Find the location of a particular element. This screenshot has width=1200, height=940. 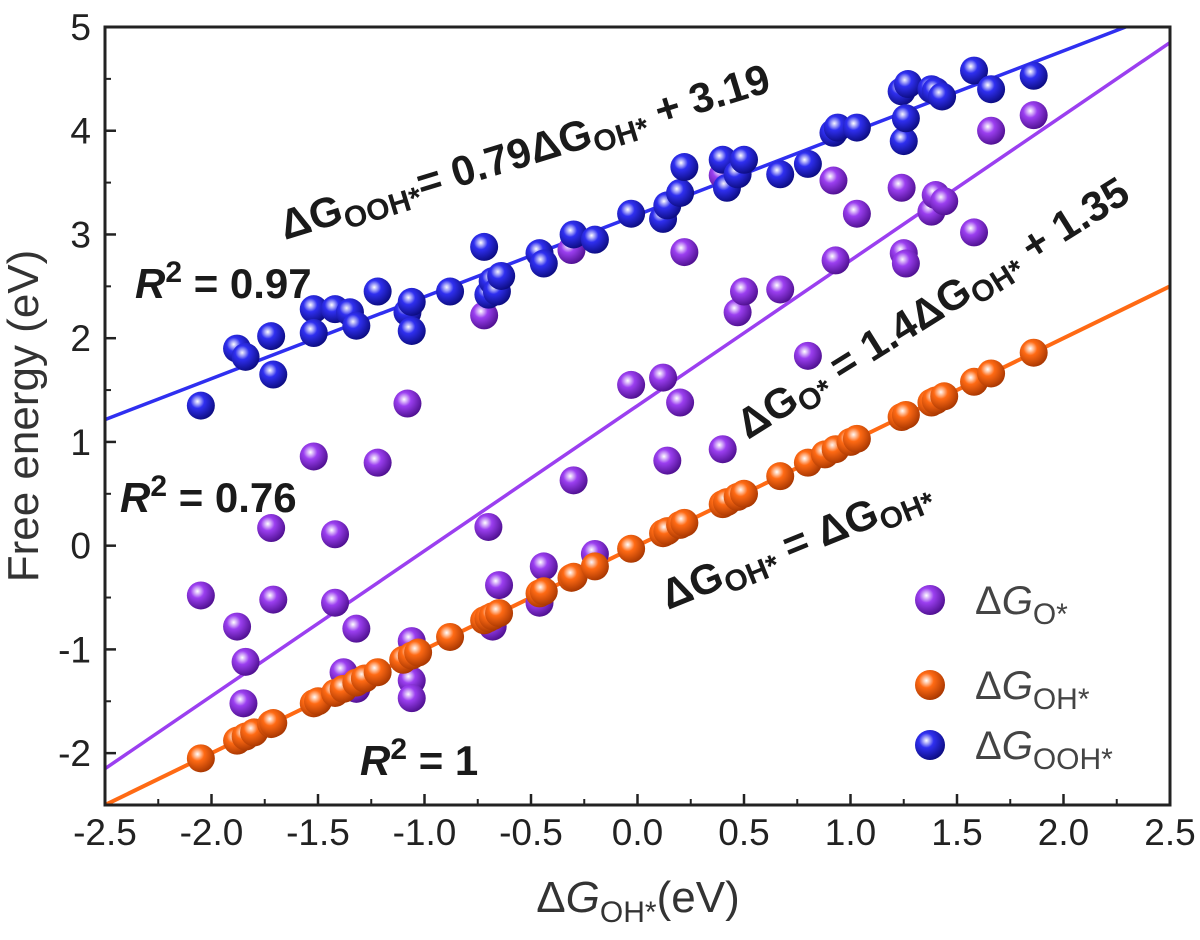

legend-label-ooh: ΔGOOH* is located at coordinates (1044, 750).